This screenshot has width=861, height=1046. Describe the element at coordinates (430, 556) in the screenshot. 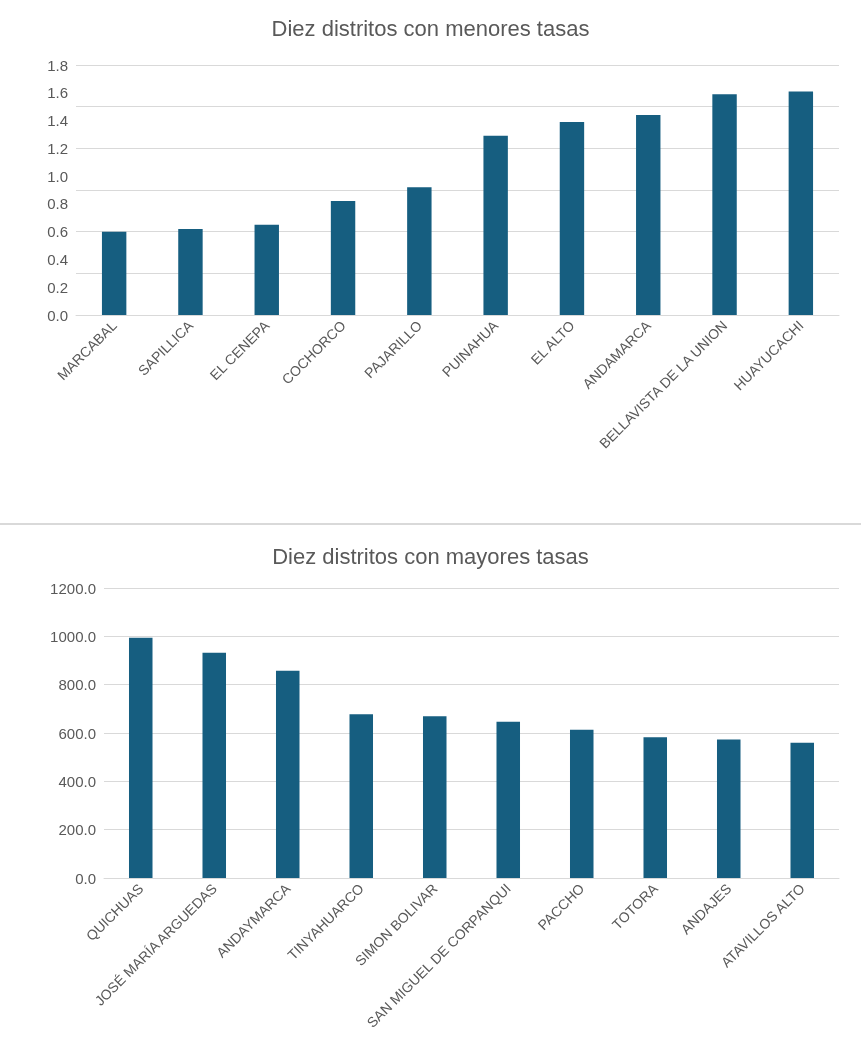

I see `chart-title: Diez distritos con mayores tasas` at that location.